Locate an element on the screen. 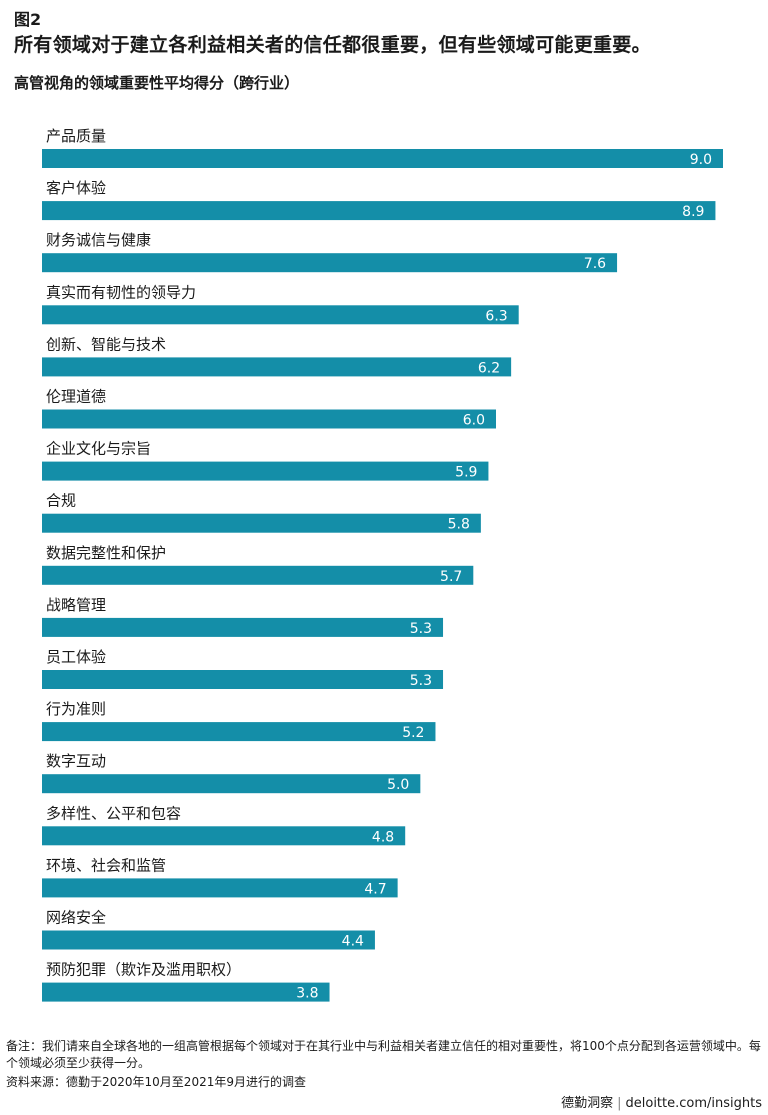  value-label: 5.9 is located at coordinates (466, 473).